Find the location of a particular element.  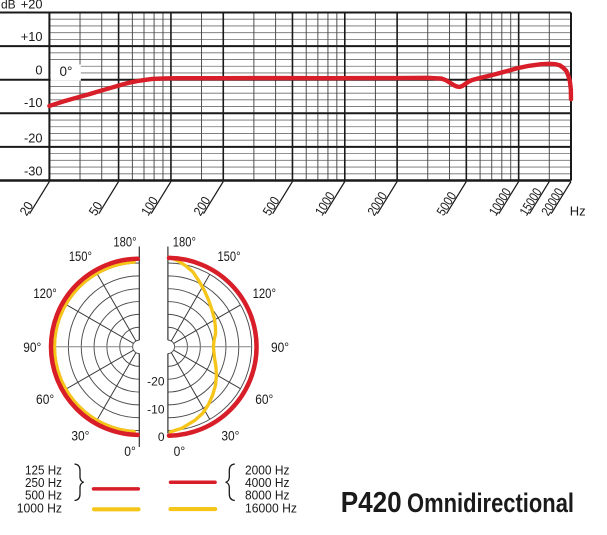

svg-text: 50 is located at coordinates (96, 208).